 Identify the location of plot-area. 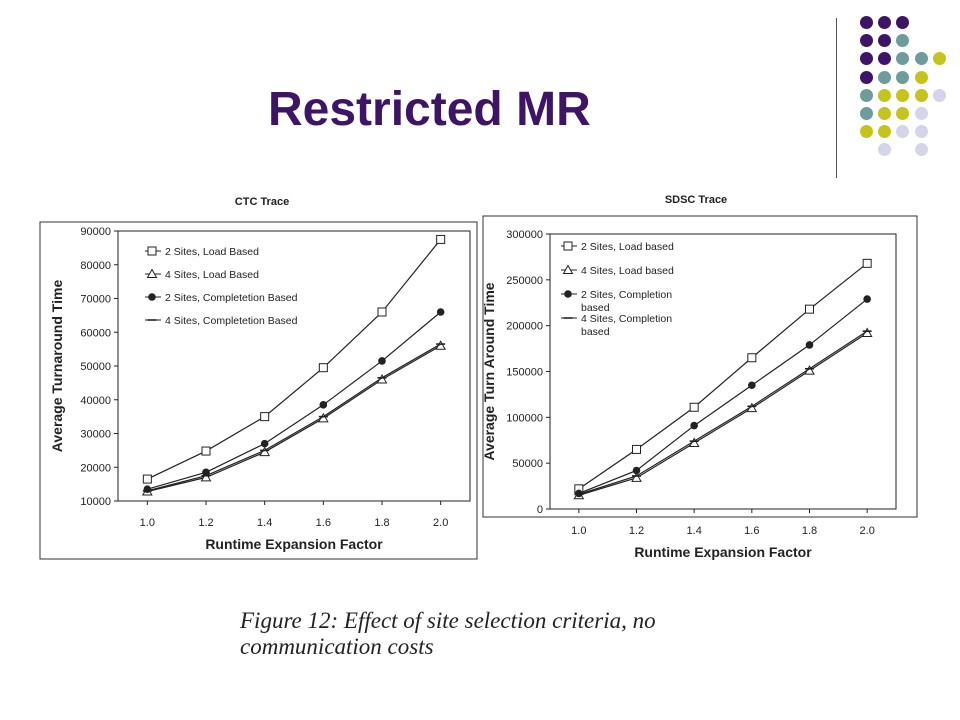
(723, 371).